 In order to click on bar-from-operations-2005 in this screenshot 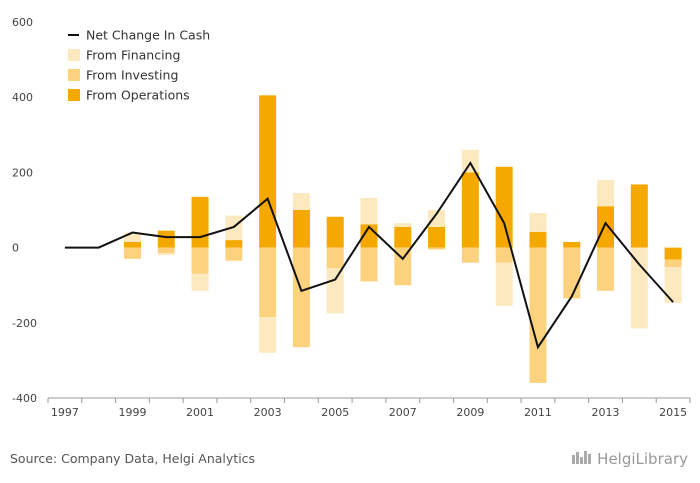, I will do `click(335, 232)`.